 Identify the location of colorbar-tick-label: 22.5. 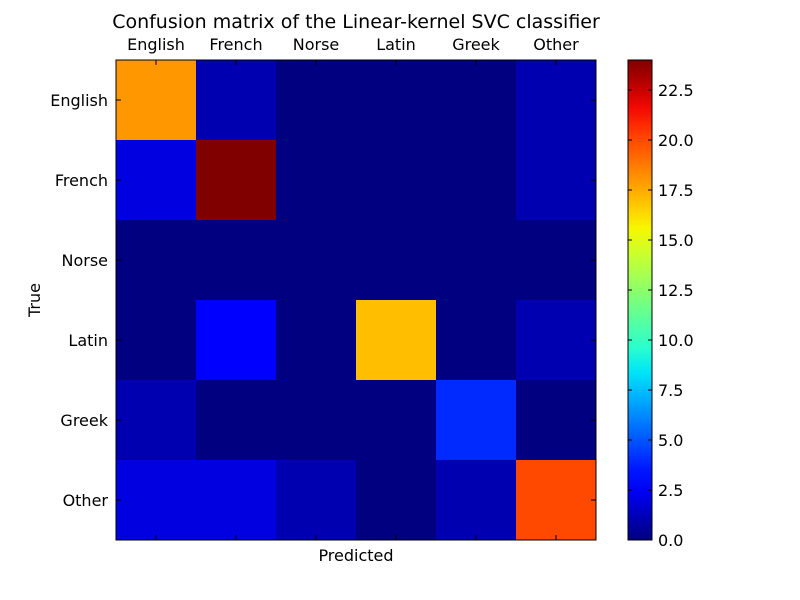
(676, 90).